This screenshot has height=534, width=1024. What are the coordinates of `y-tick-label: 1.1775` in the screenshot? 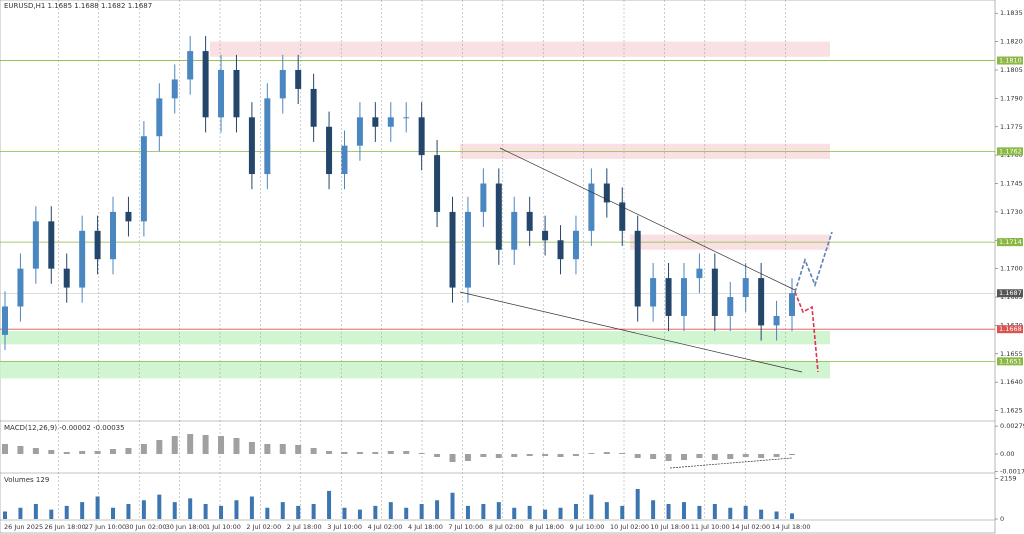 It's located at (1011, 127).